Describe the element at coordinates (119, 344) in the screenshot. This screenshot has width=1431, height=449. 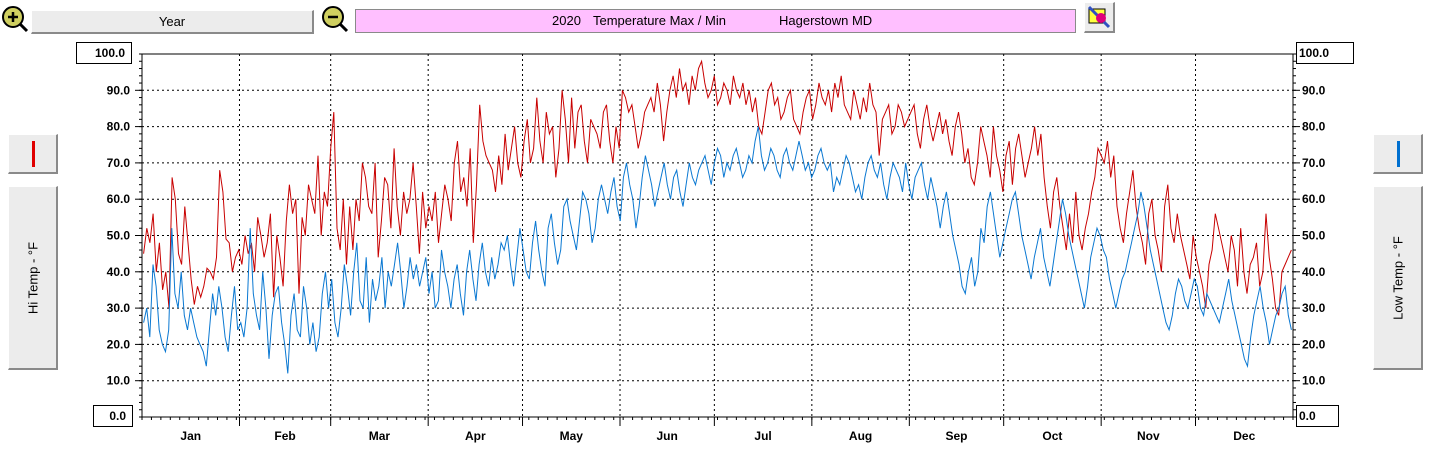
I see `left-tick-label: 20.0` at that location.